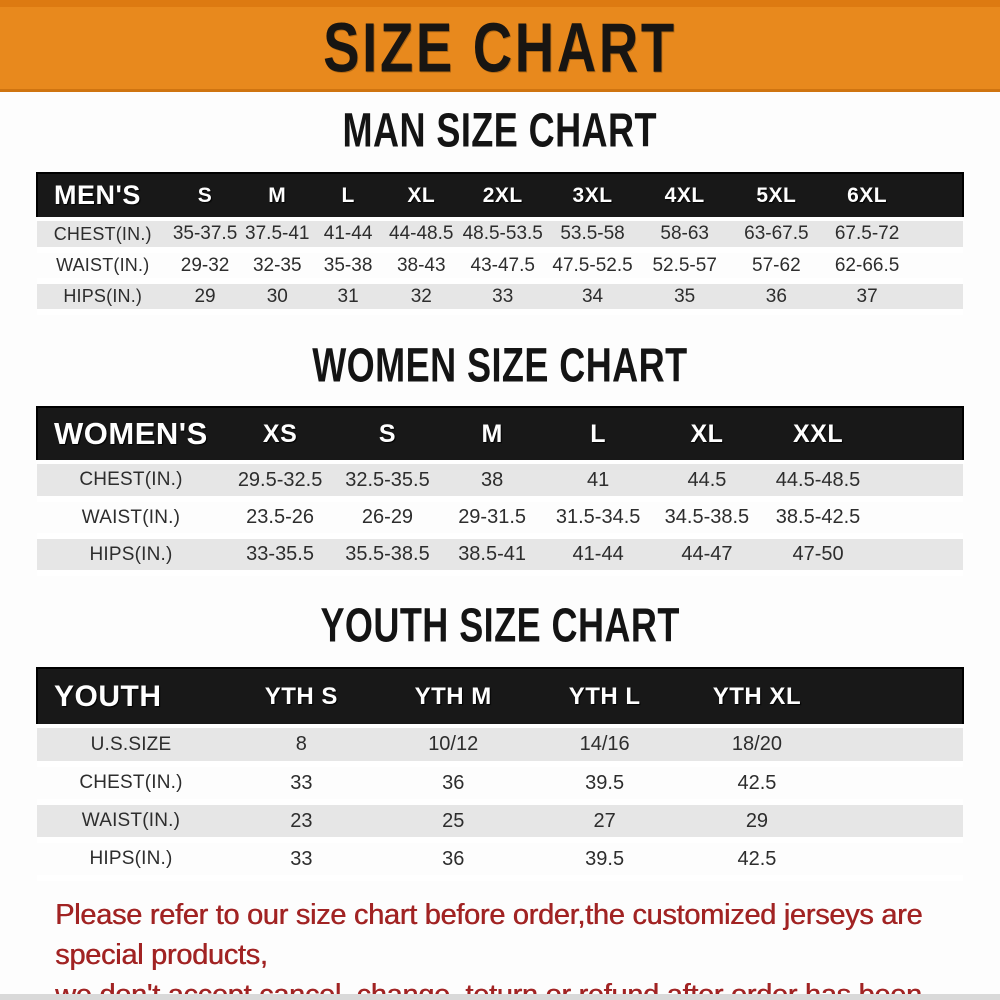  What do you see at coordinates (604, 744) in the screenshot?
I see `size-value-cell: 14/16` at bounding box center [604, 744].